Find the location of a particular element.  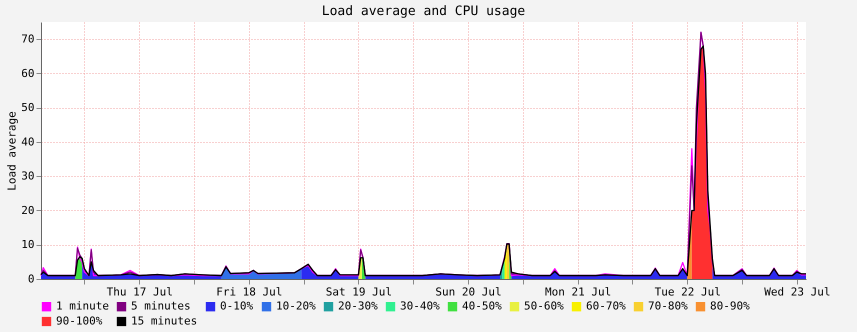

x-tick-label: Mon 21 Jul is located at coordinates (578, 292).